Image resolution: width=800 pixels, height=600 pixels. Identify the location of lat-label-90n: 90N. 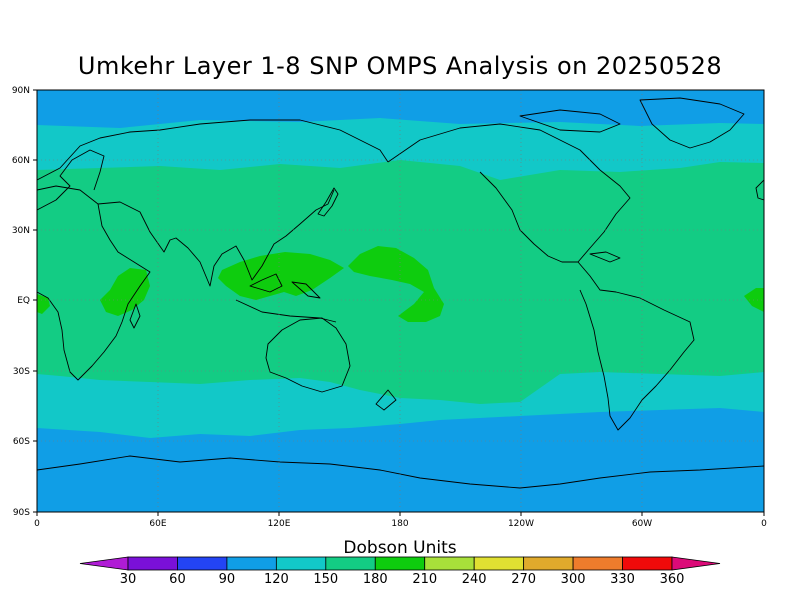
(21, 91).